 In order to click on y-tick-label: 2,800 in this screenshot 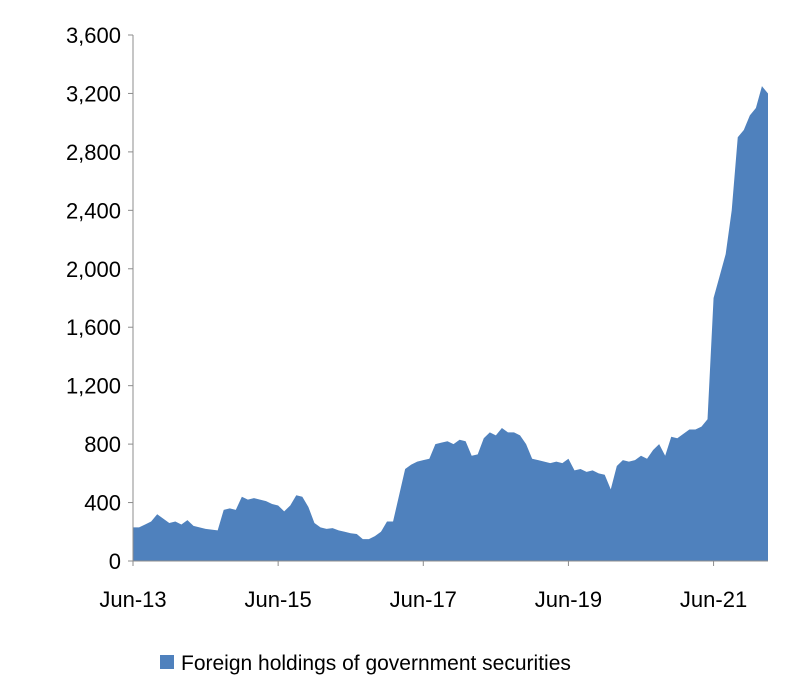, I will do `click(93, 152)`.